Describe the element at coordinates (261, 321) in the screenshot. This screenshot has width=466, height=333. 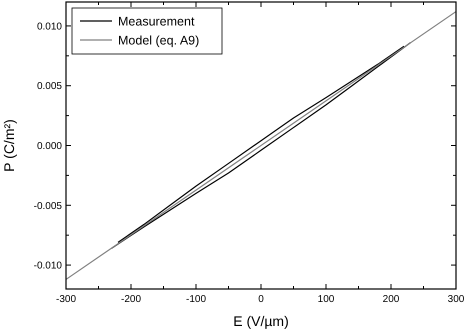
I see `x-axis-title: E (V/µm)` at that location.